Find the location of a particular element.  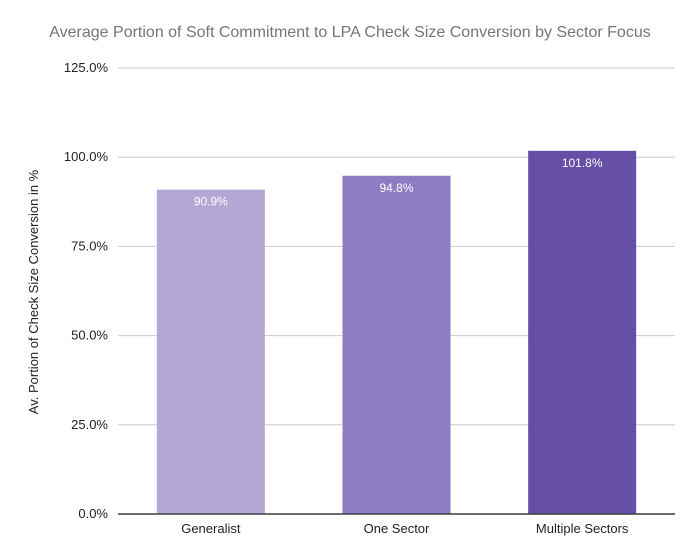

y-tick-label: 125.0% is located at coordinates (86, 67).